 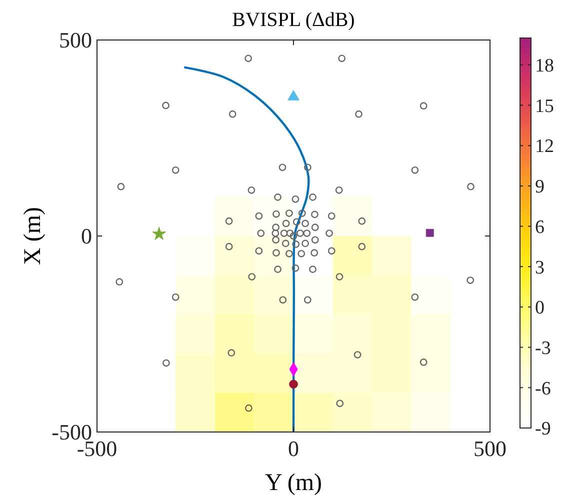 What do you see at coordinates (293, 483) in the screenshot?
I see `x-axis-title: Y (m)` at bounding box center [293, 483].